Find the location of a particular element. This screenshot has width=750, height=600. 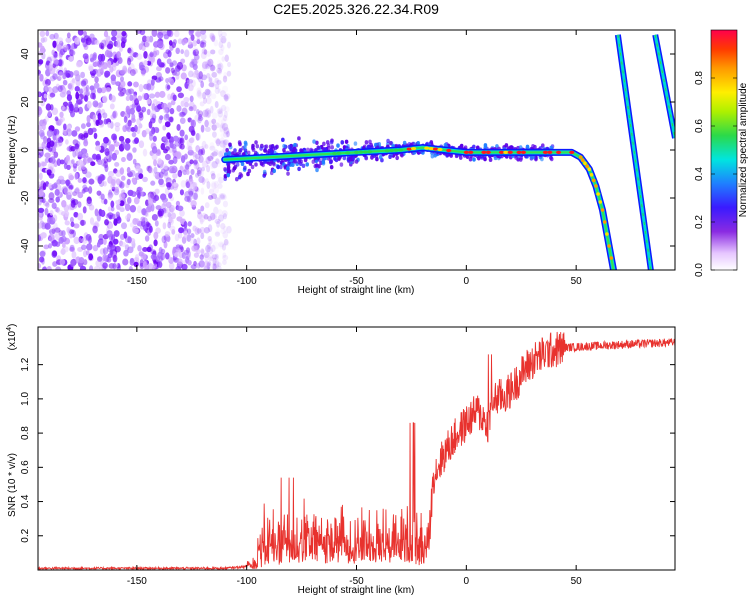

colorbar-label: Normalized spectral amplitude is located at coordinates (743, 149).